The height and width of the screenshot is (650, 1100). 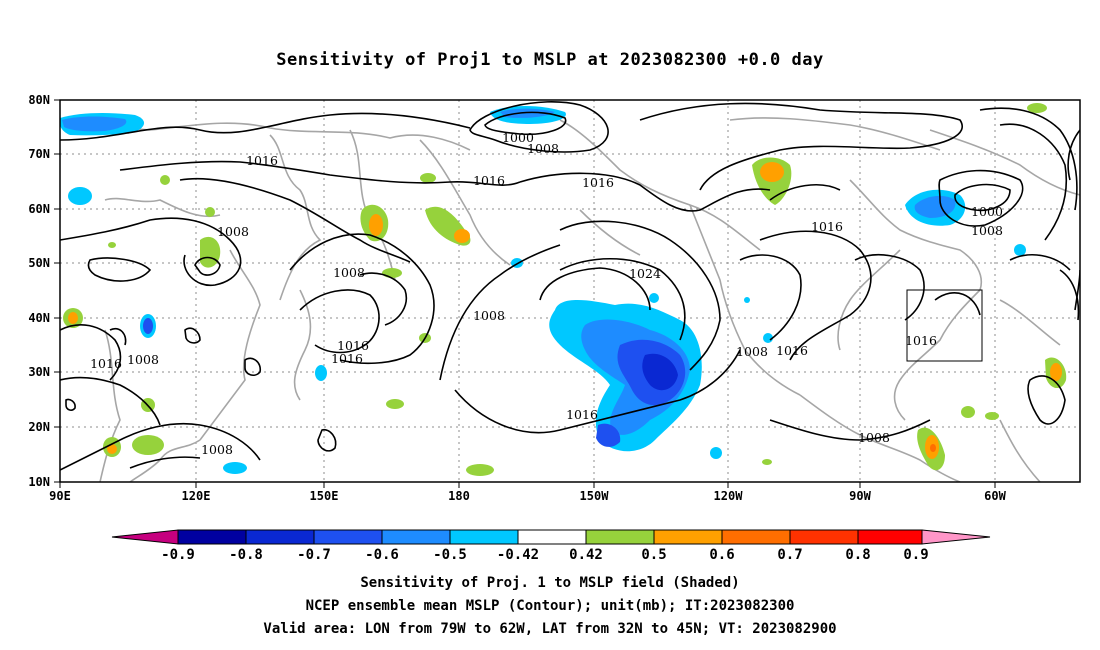 What do you see at coordinates (944, 325) in the screenshot?
I see `valid-area-box` at bounding box center [944, 325].